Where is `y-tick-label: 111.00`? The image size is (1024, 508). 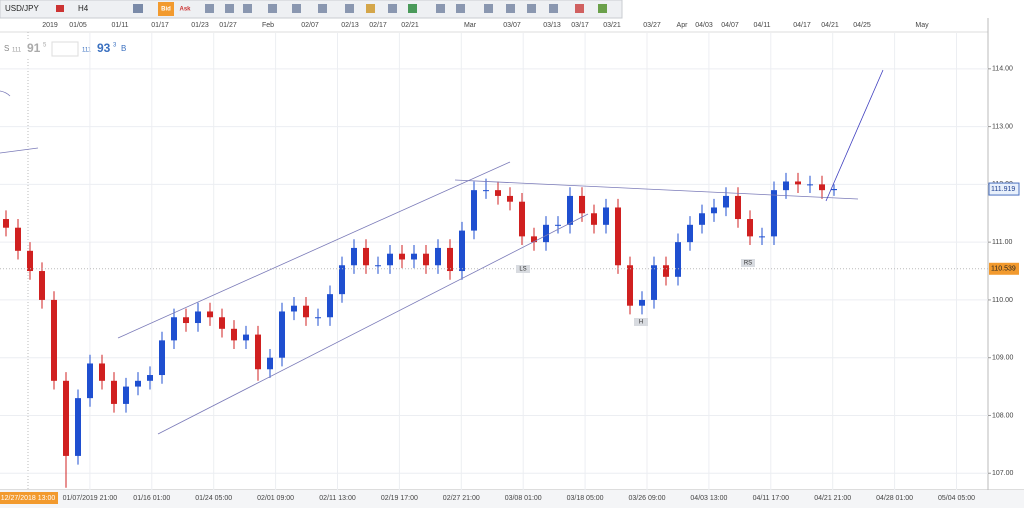 y-tick-label: 111.00 is located at coordinates (1002, 242).